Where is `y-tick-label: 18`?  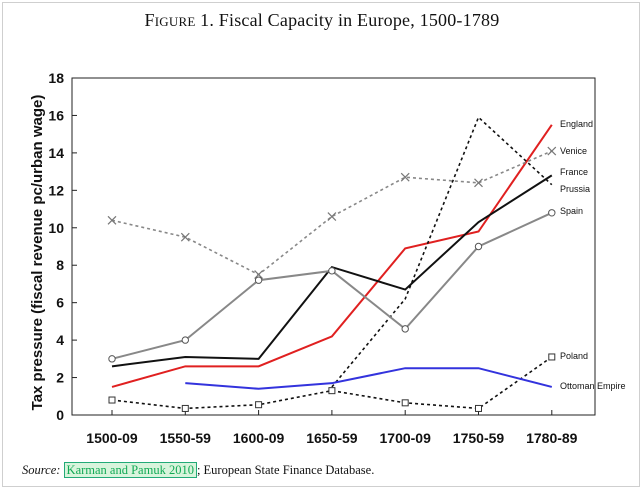 y-tick-label: 18 is located at coordinates (56, 78).